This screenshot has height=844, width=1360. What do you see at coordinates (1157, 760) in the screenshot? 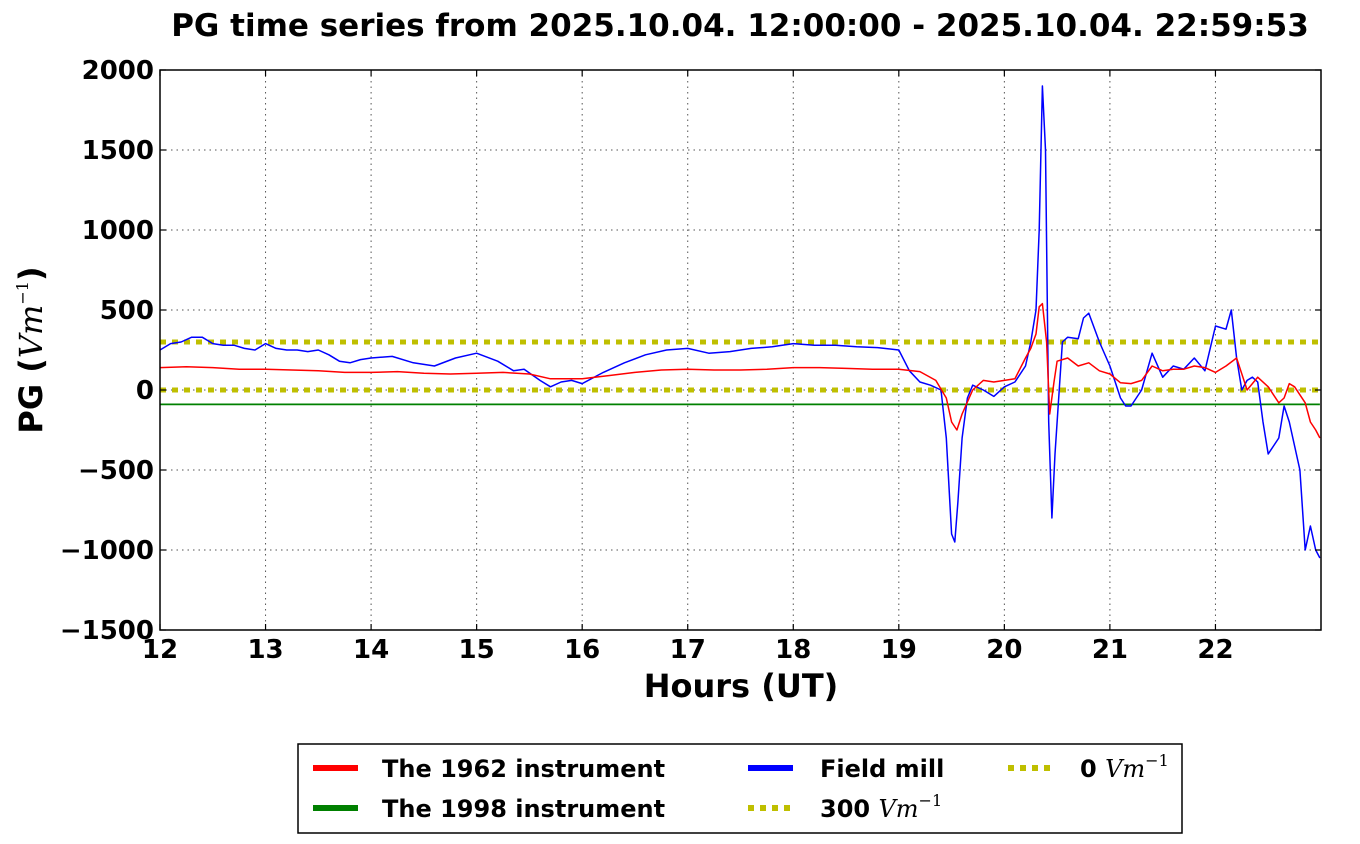
I see `legend-label-0-exponent: −1` at bounding box center [1157, 760].